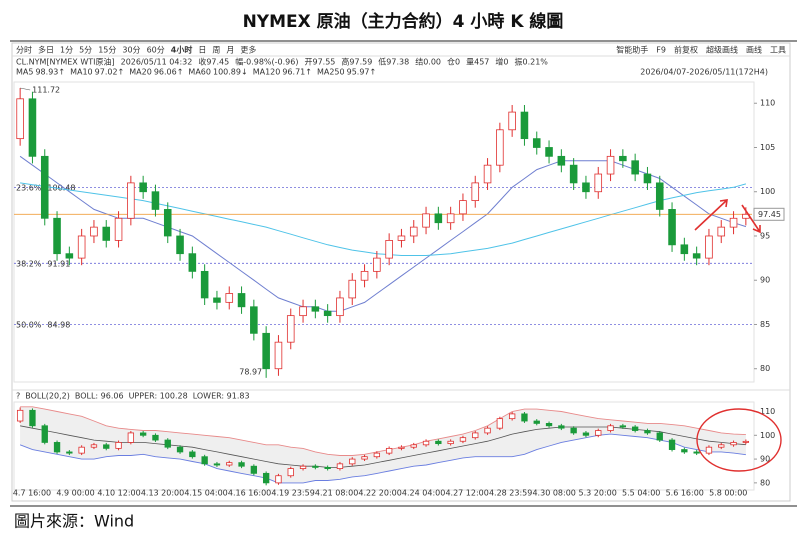 Image resolution: width=807 pixels, height=543 pixels. What do you see at coordinates (292, 493) in the screenshot?
I see `x-tick-label: 4.19 23:59` at bounding box center [292, 493].